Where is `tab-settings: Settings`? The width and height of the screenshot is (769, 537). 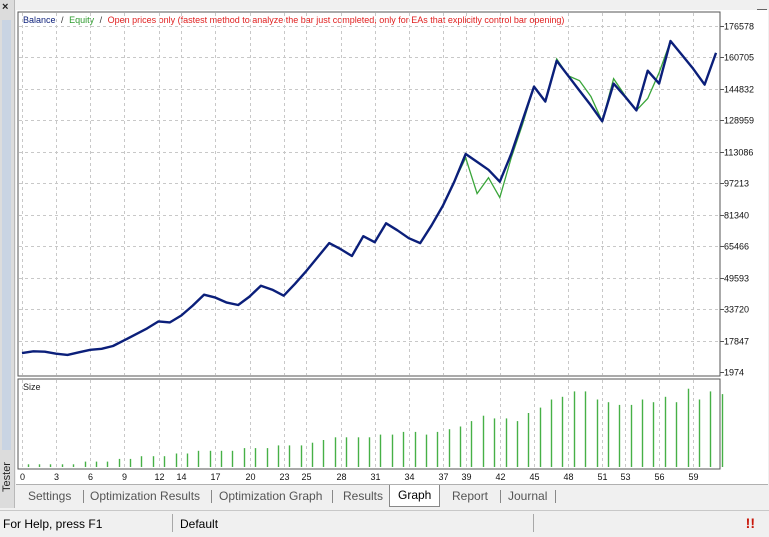
tab-settings: Settings is located at coordinates (50, 496).